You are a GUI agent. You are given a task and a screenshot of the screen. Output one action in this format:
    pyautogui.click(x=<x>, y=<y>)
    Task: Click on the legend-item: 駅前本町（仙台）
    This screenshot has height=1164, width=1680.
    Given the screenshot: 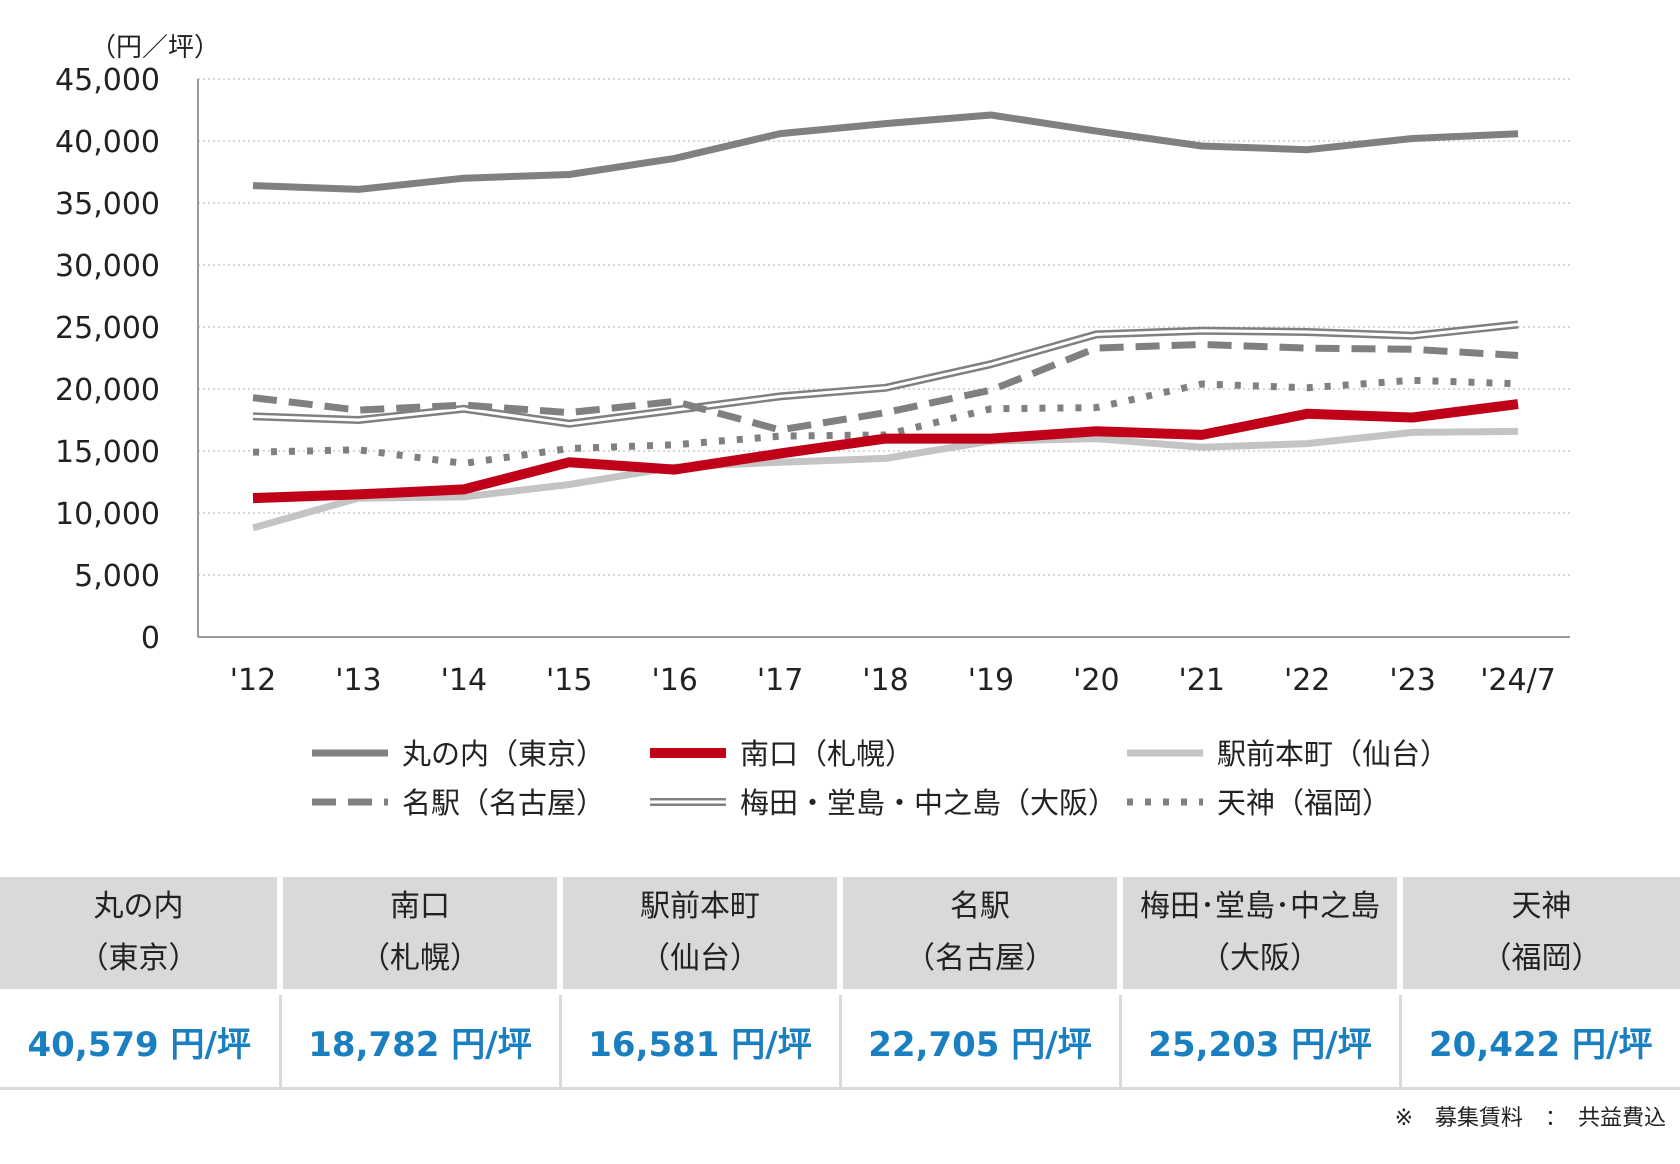 What is the action you would take?
    pyautogui.click(x=1288, y=754)
    